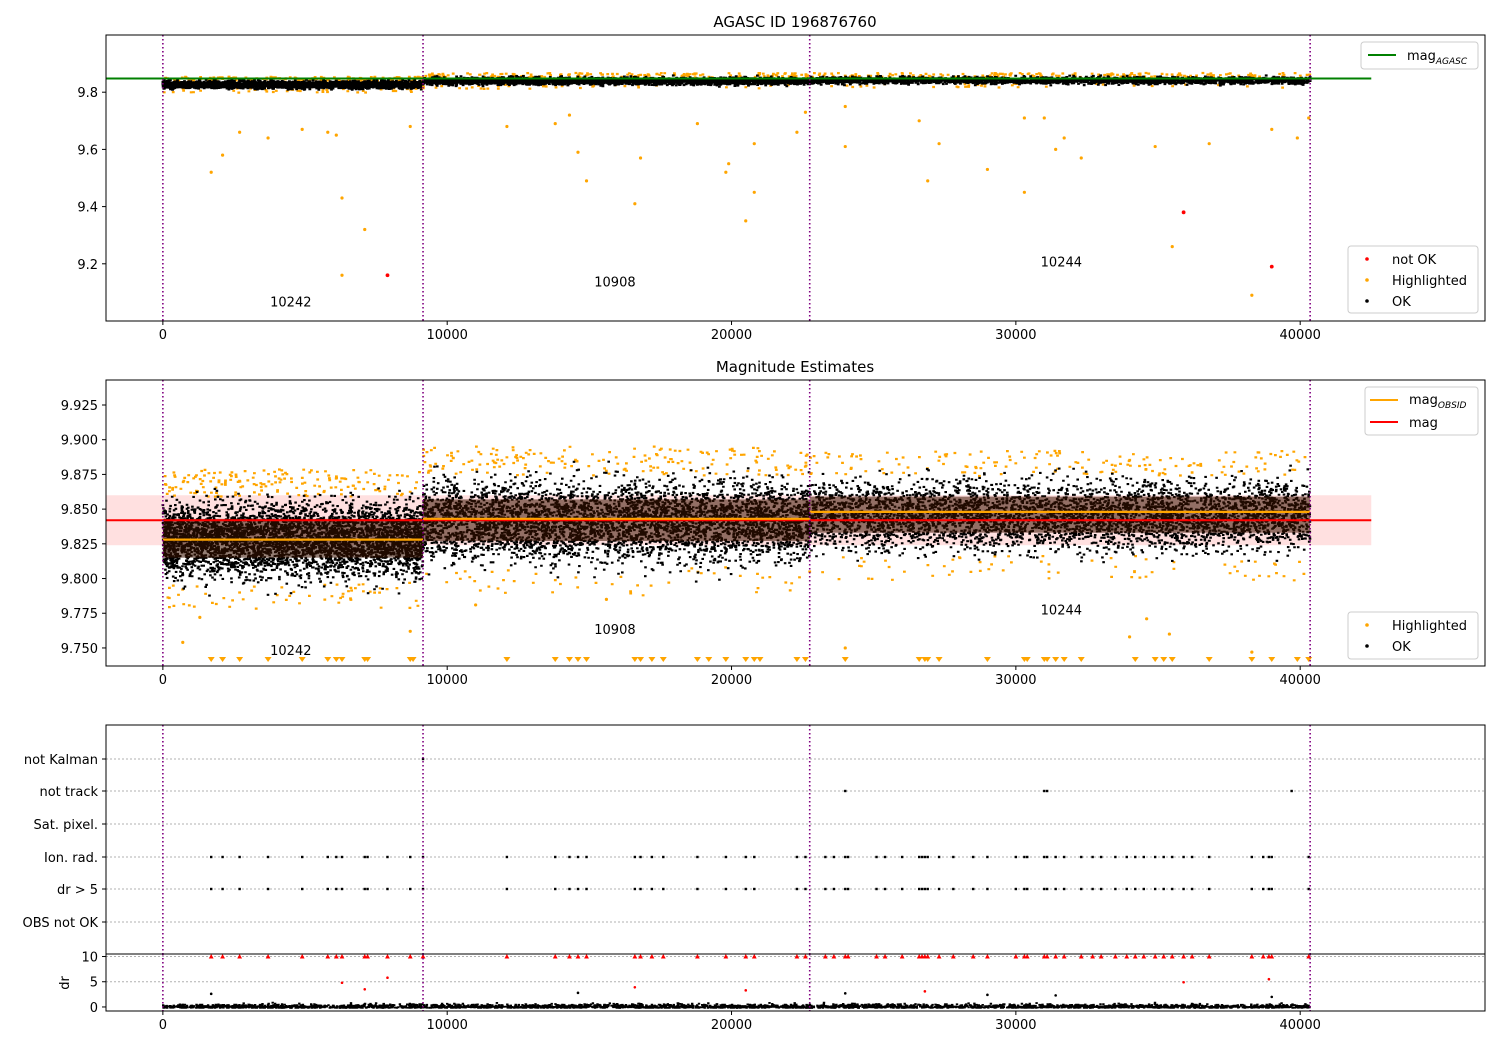 This screenshot has width=1500, height=1050. What do you see at coordinates (1429, 626) in the screenshot?
I see `legend-label-highlighted-2: Highlighted` at bounding box center [1429, 626].